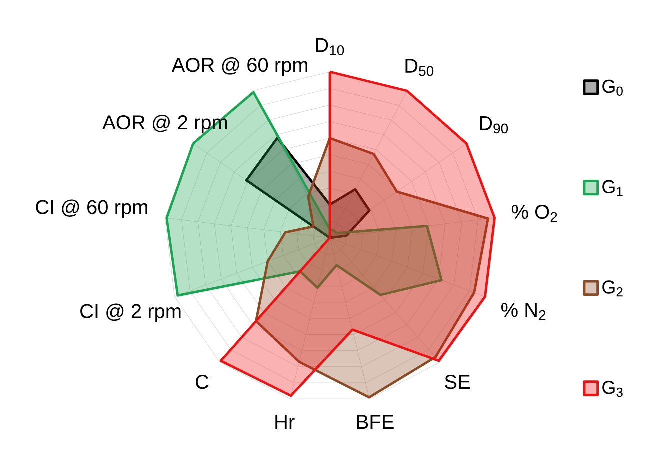  I want to click on spoke-label: AOR @ 60 rpm, so click(240, 67).